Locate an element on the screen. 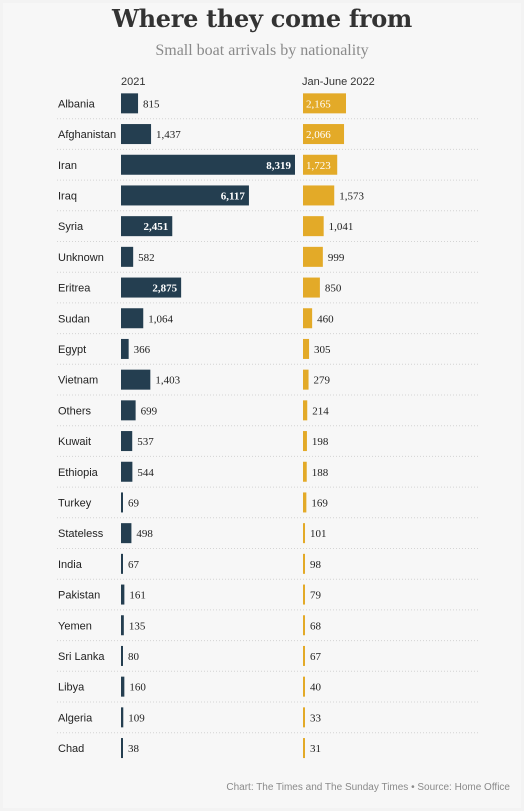  value-label-2022: 460 is located at coordinates (325, 319).